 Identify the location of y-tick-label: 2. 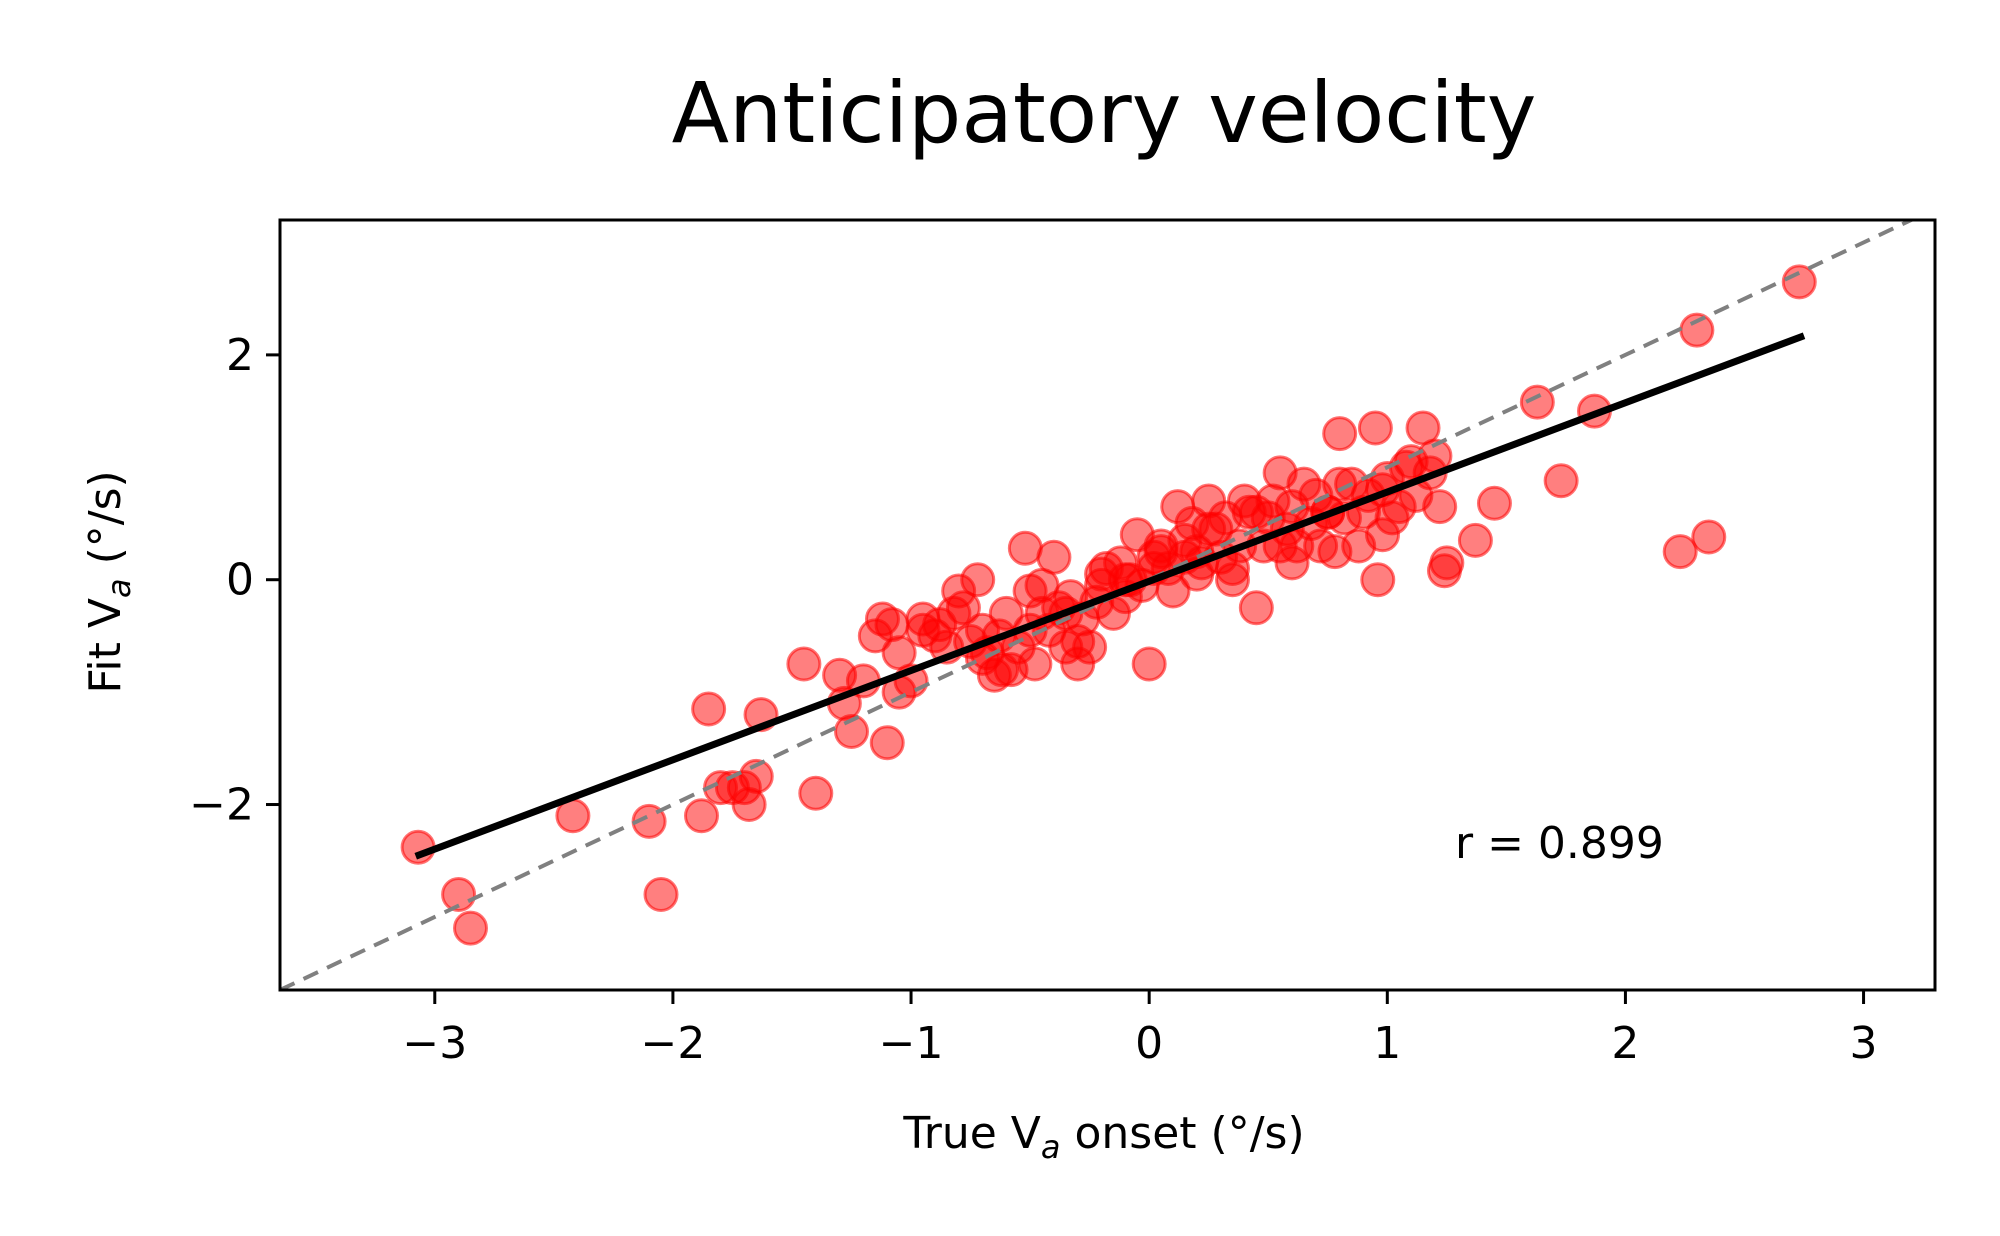
(240, 355).